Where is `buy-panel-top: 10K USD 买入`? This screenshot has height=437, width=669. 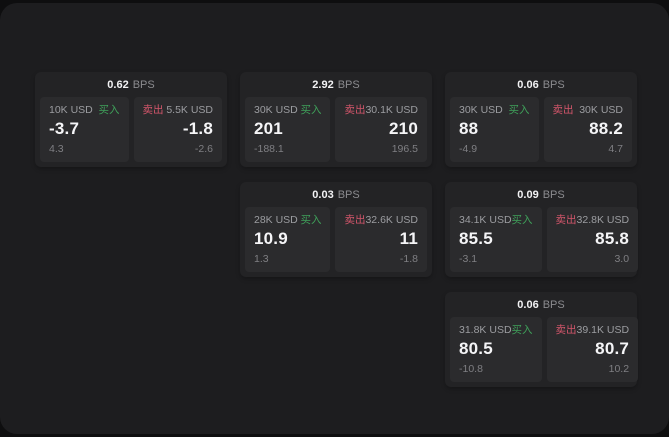 buy-panel-top: 10K USD 买入 is located at coordinates (84, 110).